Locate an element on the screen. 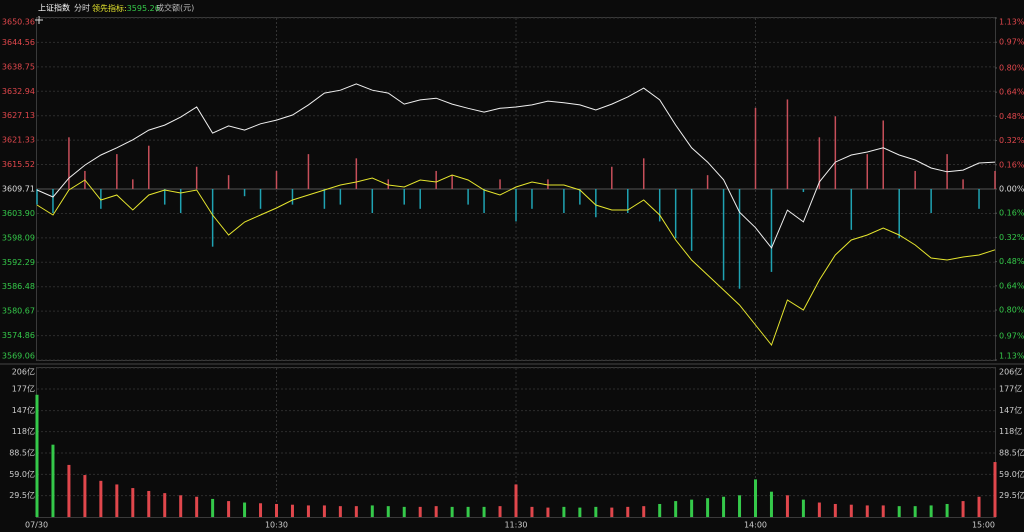 This screenshot has width=1024, height=532. y-tick-label: 59.0亿 is located at coordinates (22, 474).